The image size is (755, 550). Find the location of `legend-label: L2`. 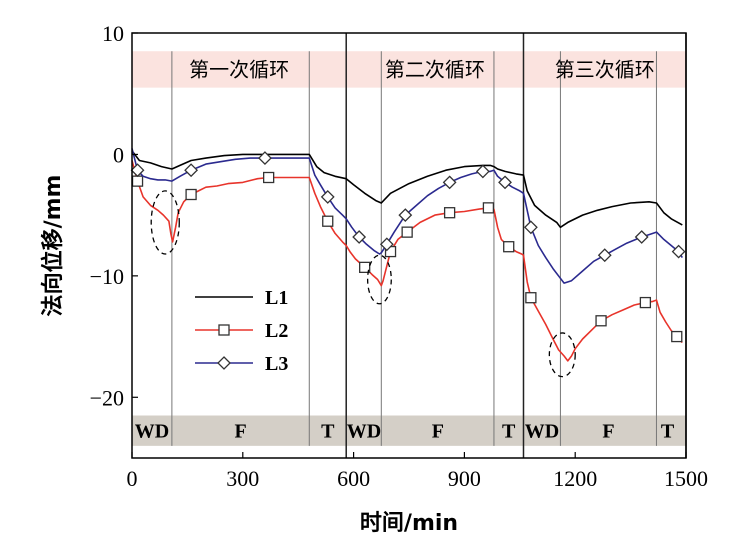

legend-label: L2 is located at coordinates (276, 331).